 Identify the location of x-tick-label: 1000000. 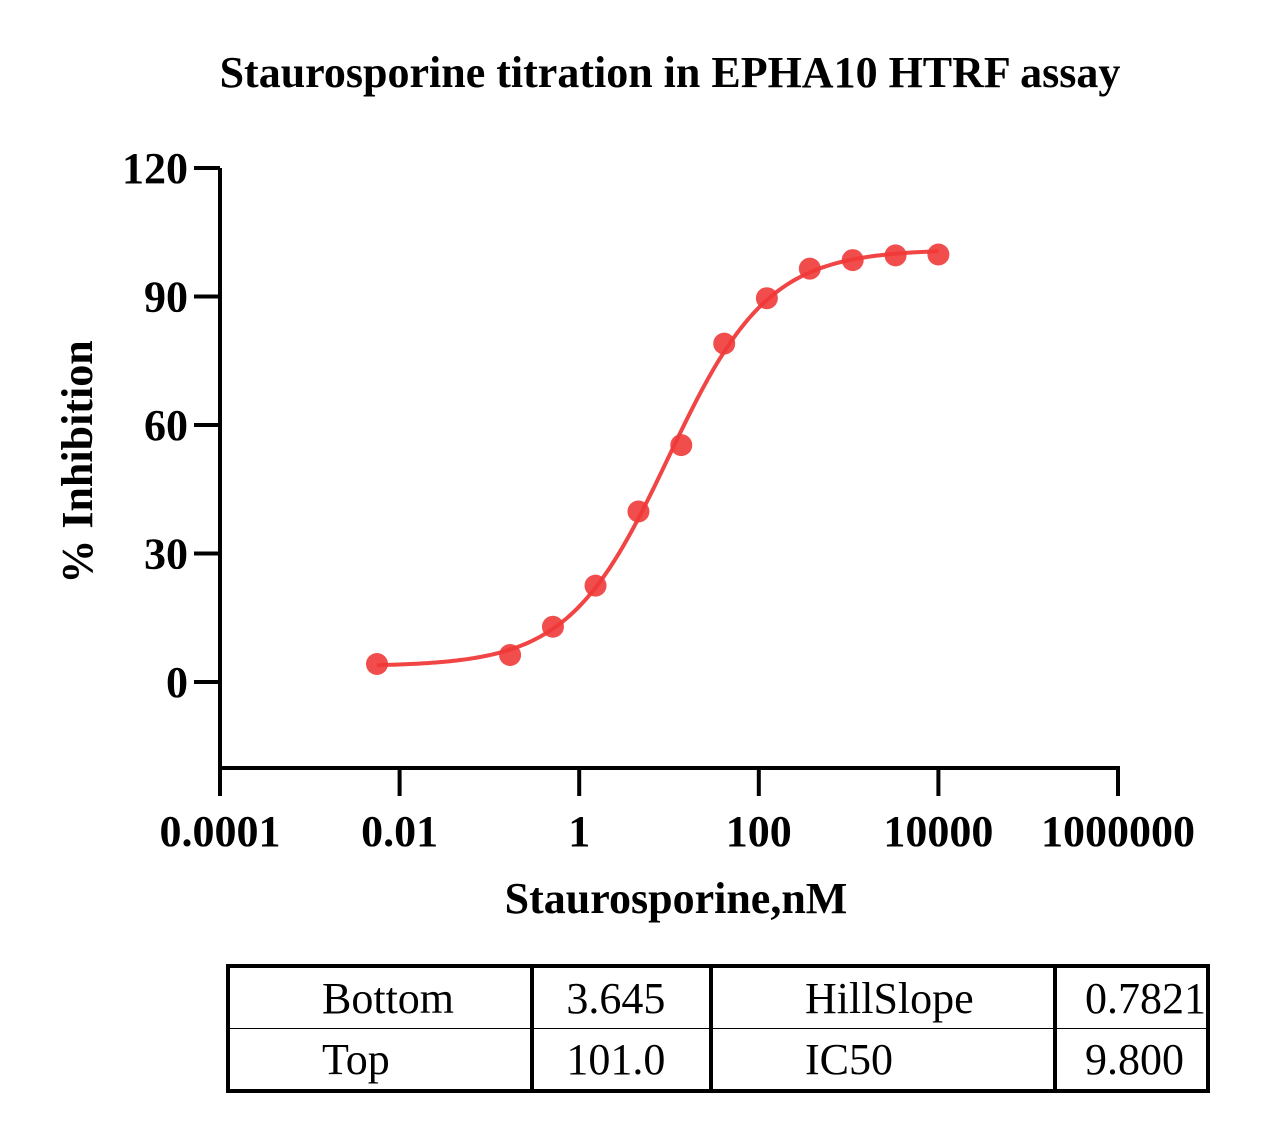
(1118, 831).